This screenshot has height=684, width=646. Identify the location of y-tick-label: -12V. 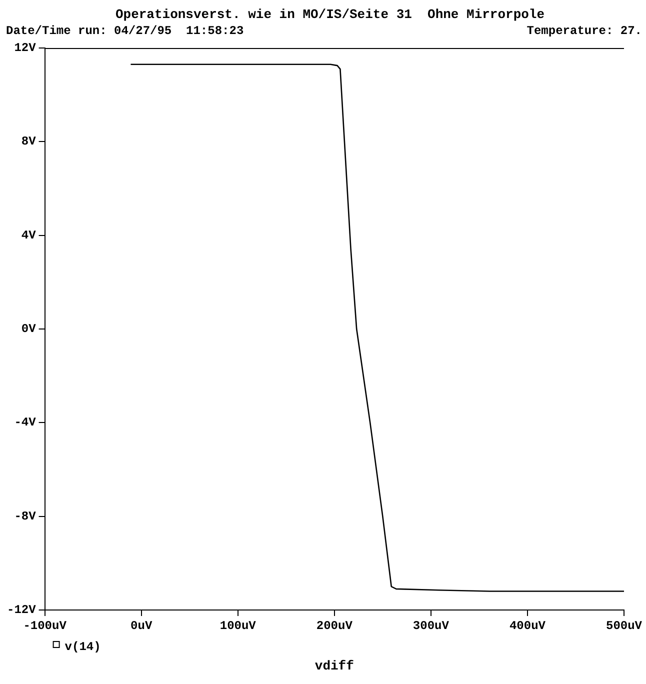
(21, 610).